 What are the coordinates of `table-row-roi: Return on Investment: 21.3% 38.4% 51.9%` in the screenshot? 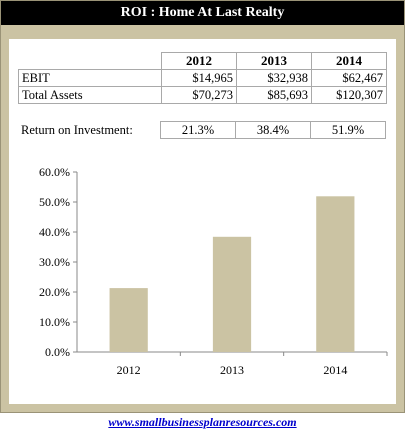 It's located at (202, 130).